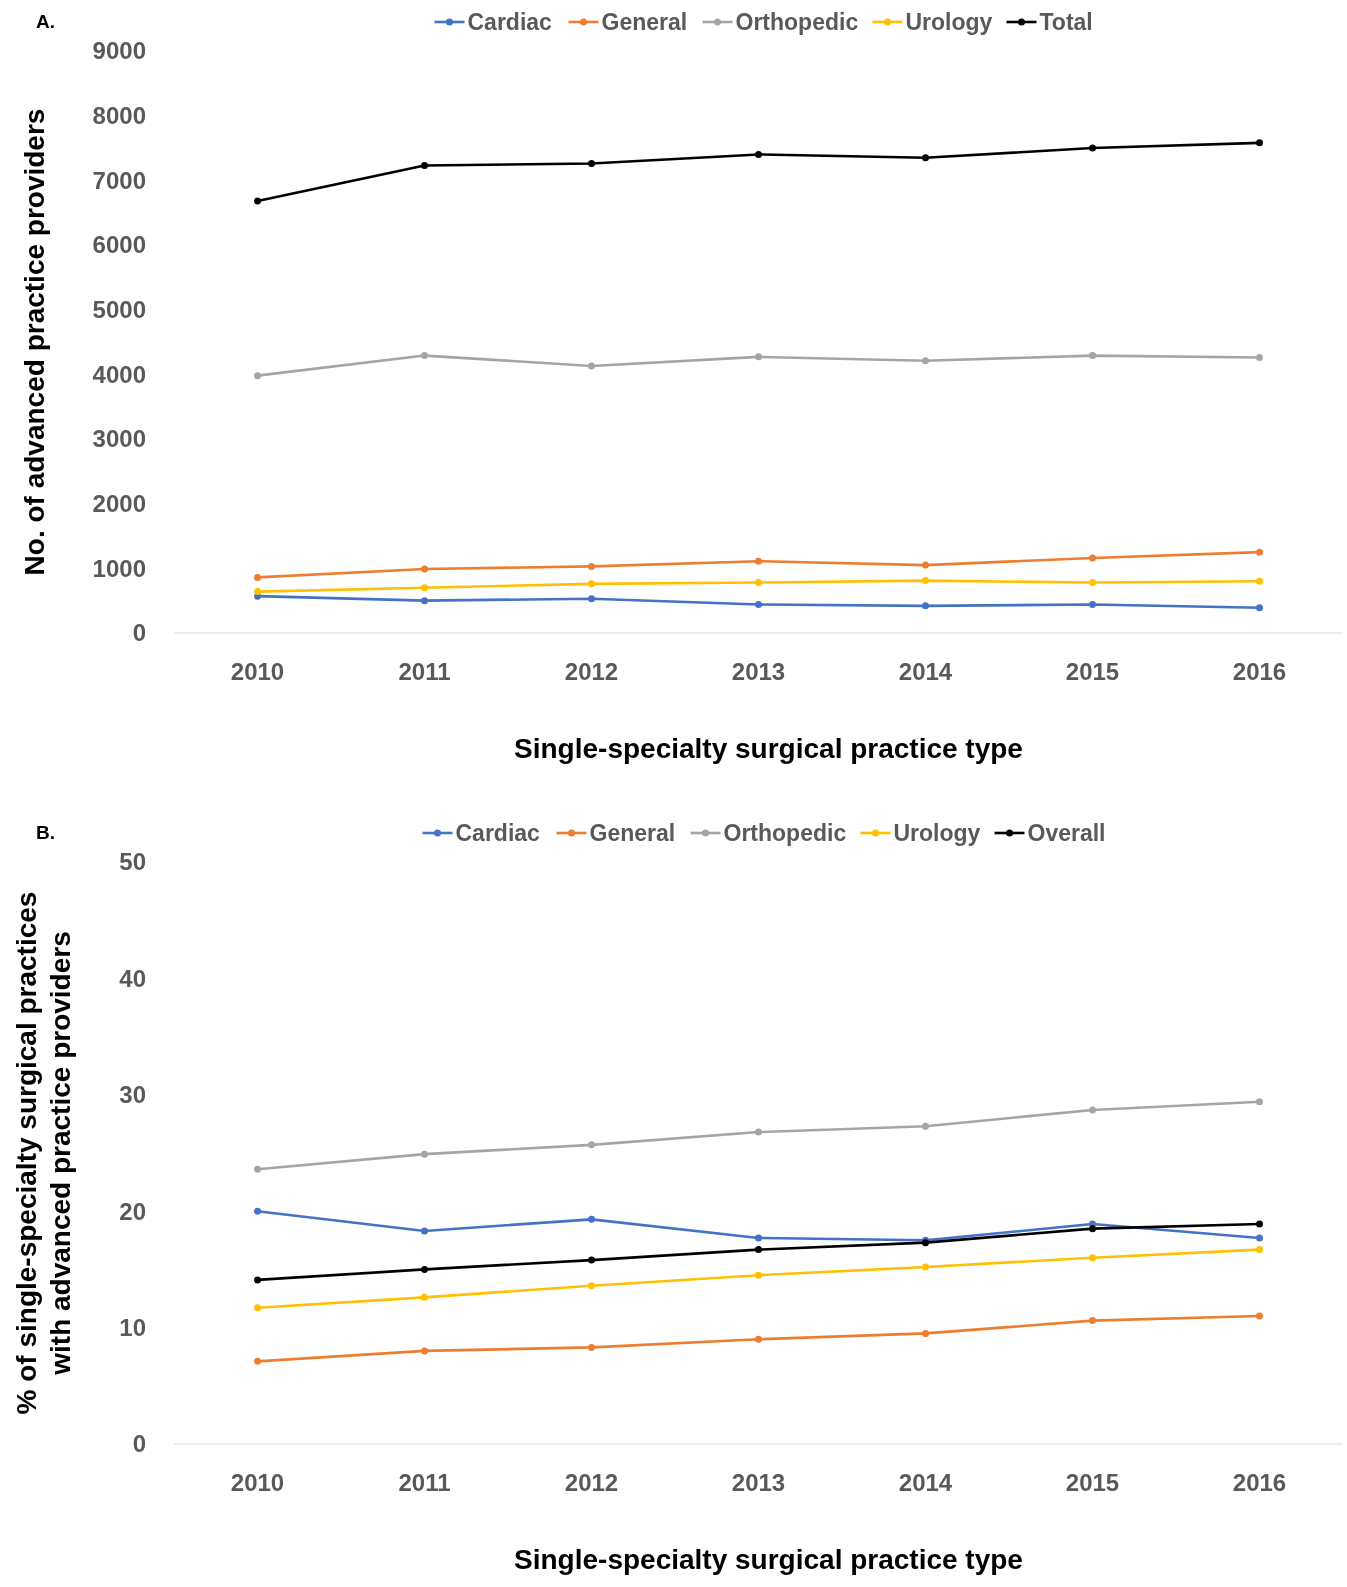  Describe the element at coordinates (132, 862) in the screenshot. I see `y-tick-label: 50` at that location.